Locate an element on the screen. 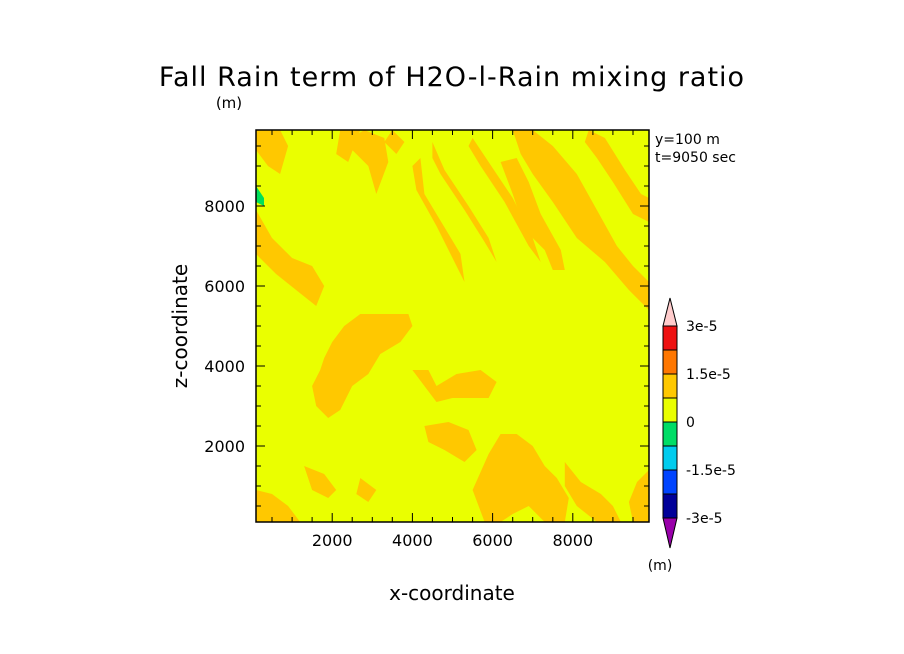 The width and height of the screenshot is (904, 654). y-tick-label: 8000 is located at coordinates (224, 206).